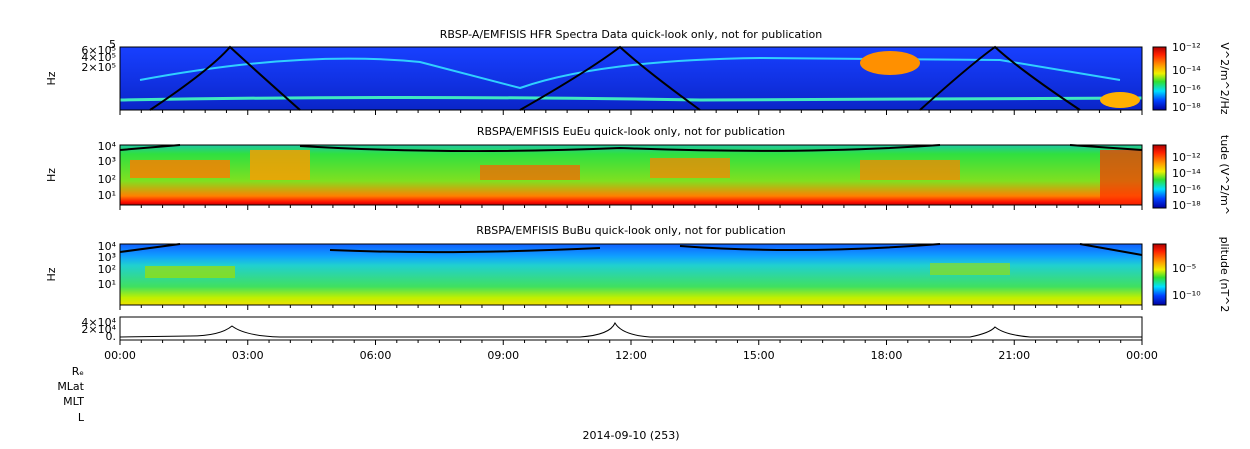 Image resolution: width=1250 pixels, height=449 pixels. I want to click on colorbar-title: plitude (nT^2, so click(1224, 275).